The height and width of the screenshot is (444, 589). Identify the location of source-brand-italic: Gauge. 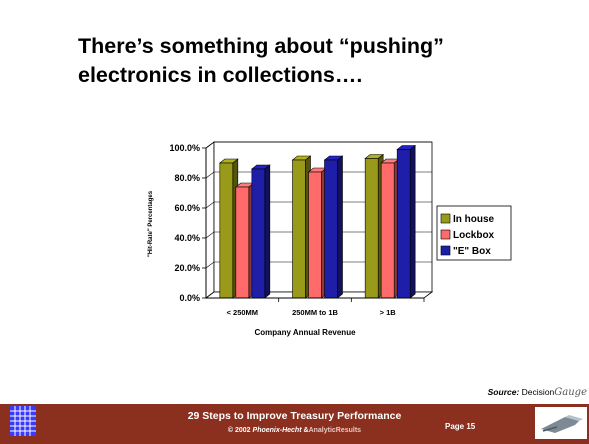
(570, 392).